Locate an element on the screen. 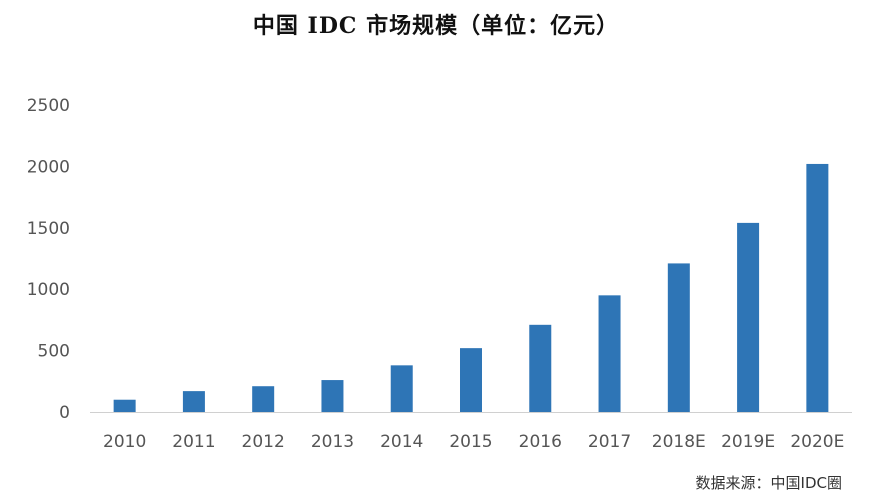 The width and height of the screenshot is (872, 502). x-tick-label: 2012 is located at coordinates (263, 442).